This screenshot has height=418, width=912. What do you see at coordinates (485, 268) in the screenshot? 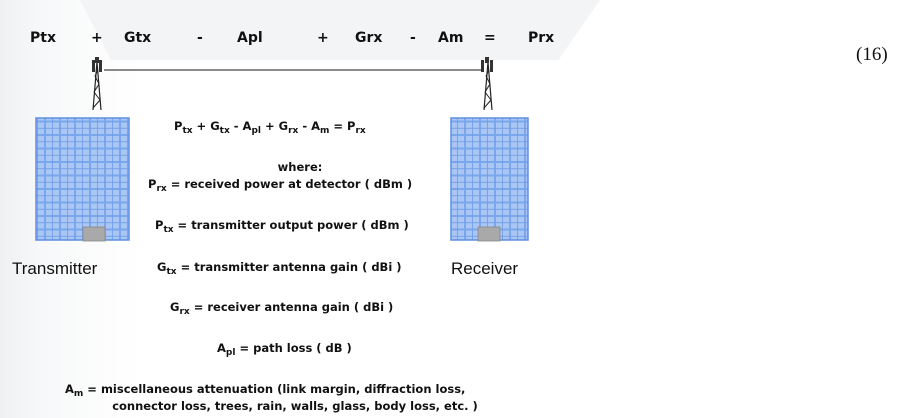
I see `receiver-label: Receiver` at bounding box center [485, 268].